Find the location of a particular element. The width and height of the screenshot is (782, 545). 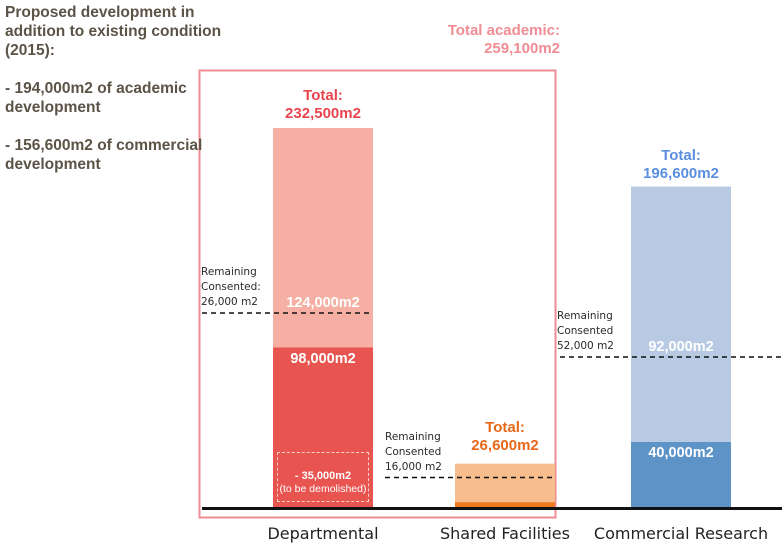

remaining-consented-shared: Remaining Consented 16,000 m2 is located at coordinates (413, 452).